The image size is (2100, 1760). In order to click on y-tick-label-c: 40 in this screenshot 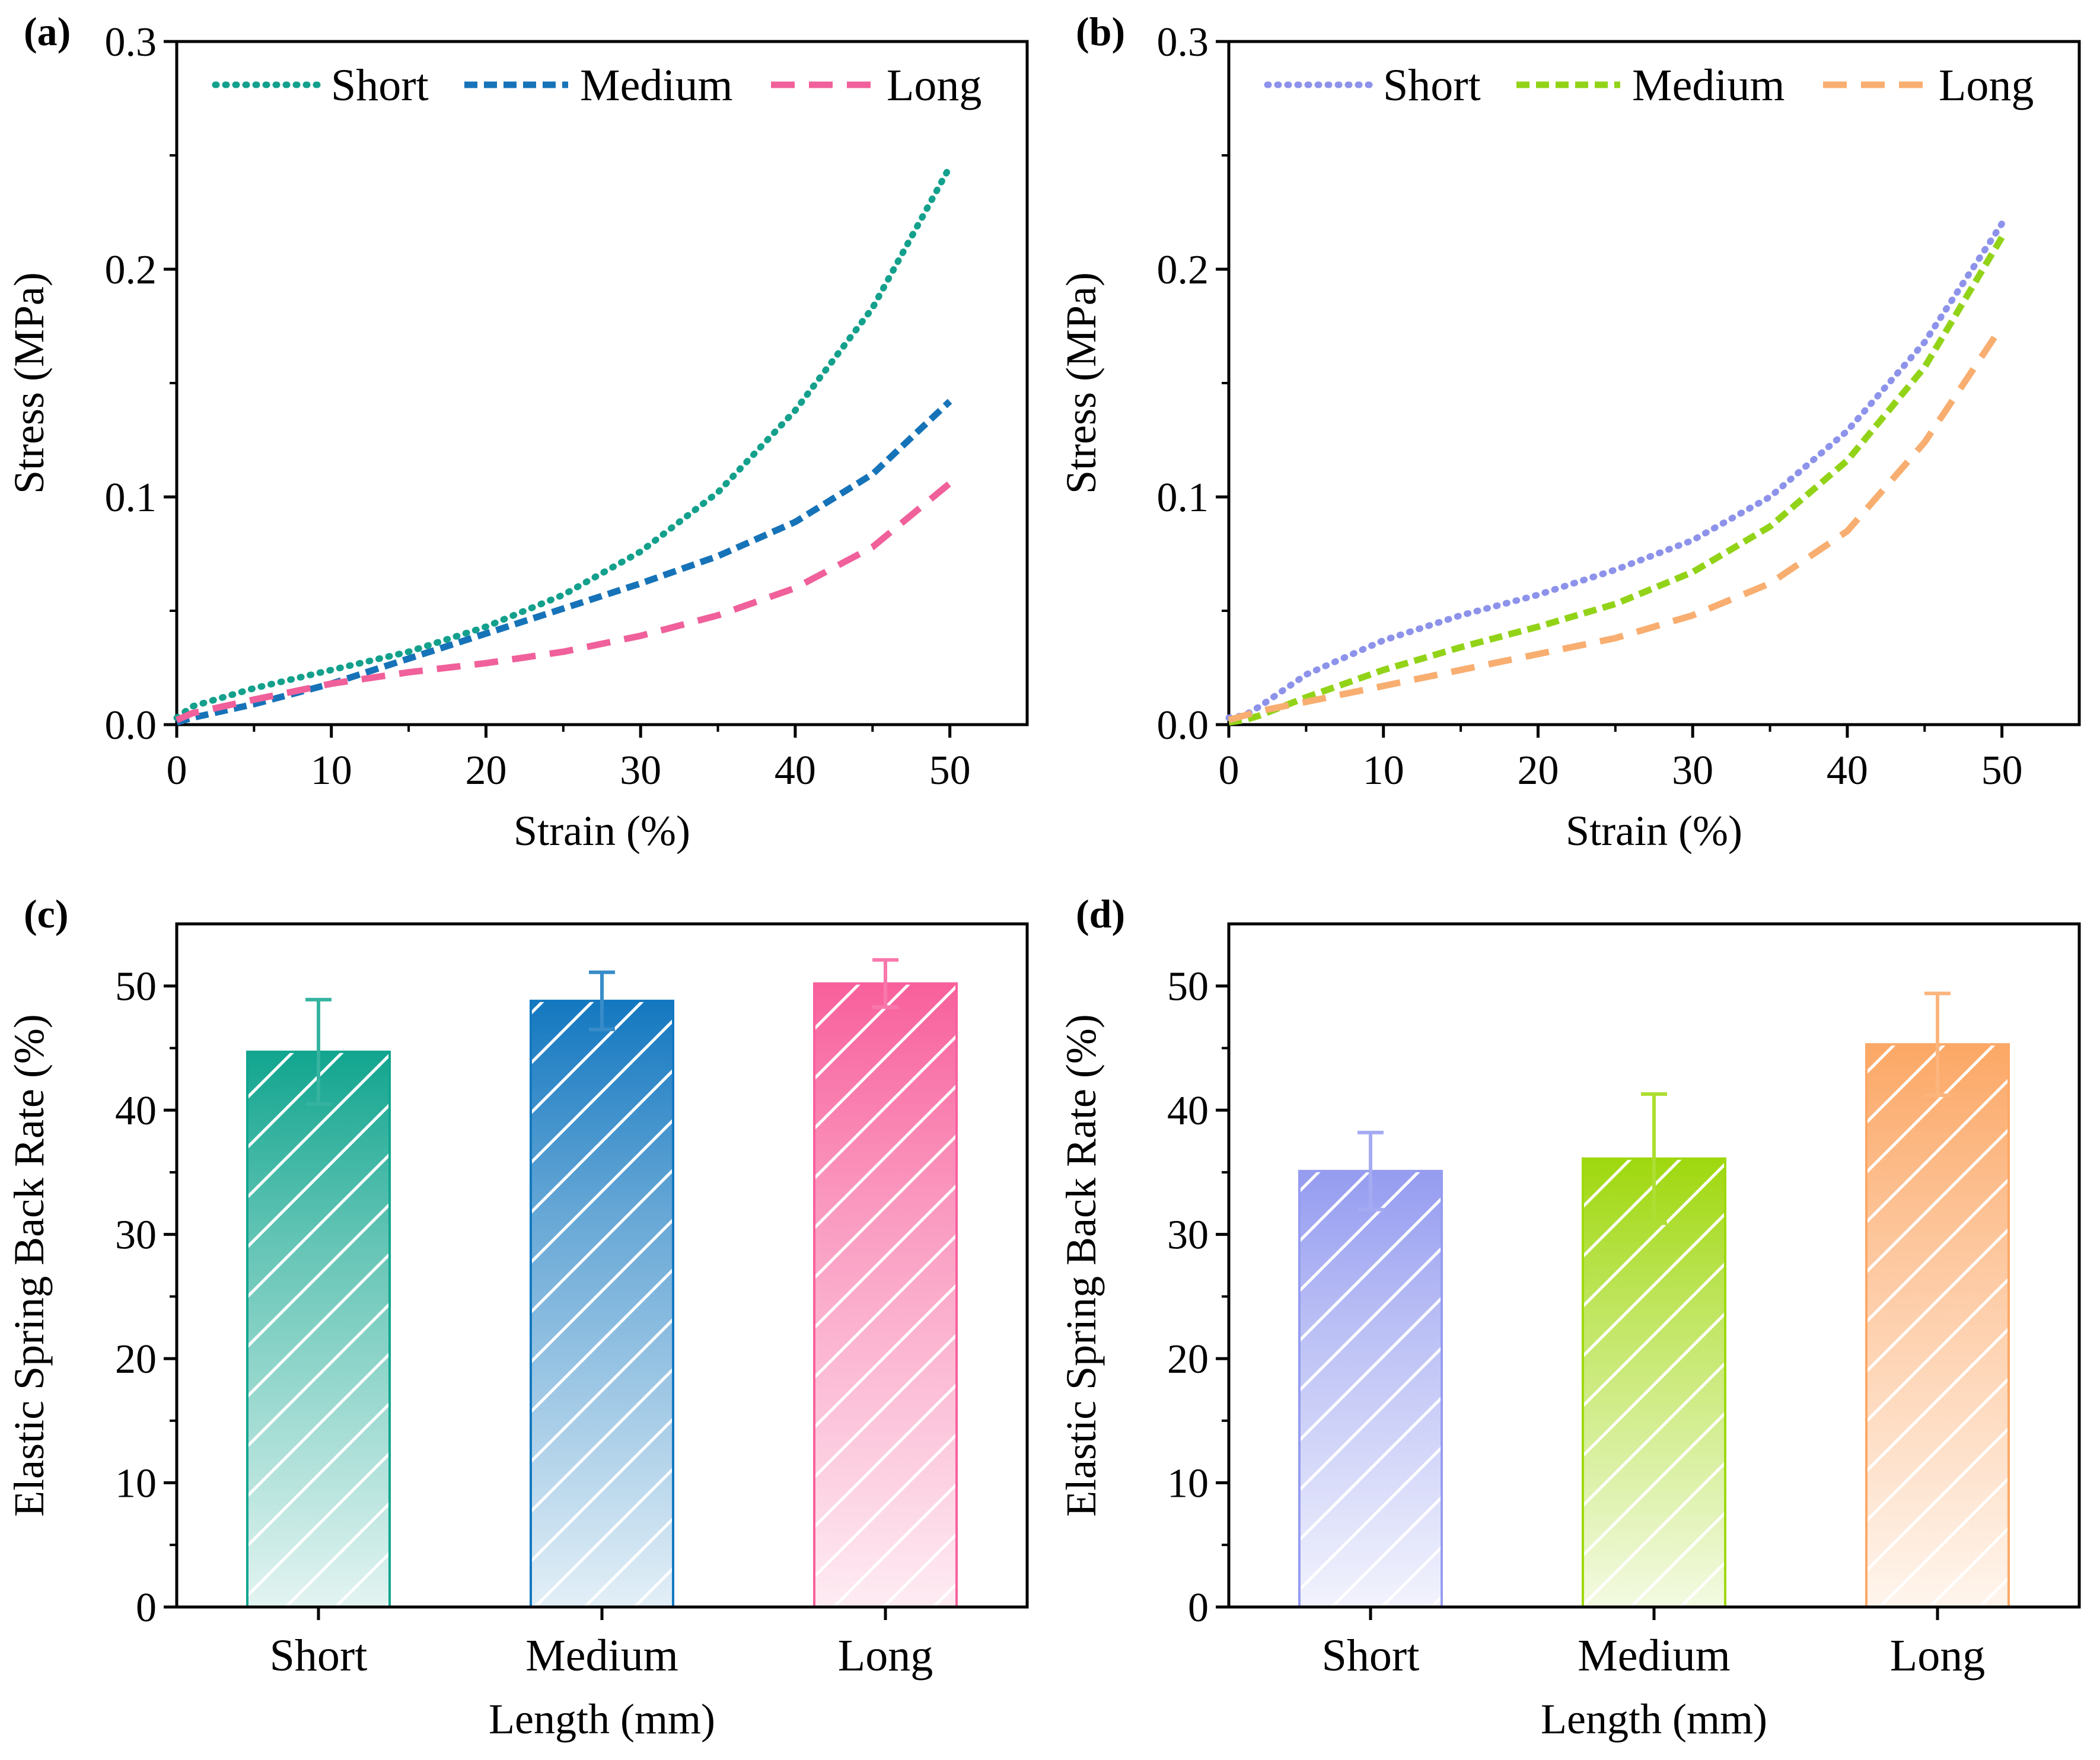, I will do `click(136, 1111)`.